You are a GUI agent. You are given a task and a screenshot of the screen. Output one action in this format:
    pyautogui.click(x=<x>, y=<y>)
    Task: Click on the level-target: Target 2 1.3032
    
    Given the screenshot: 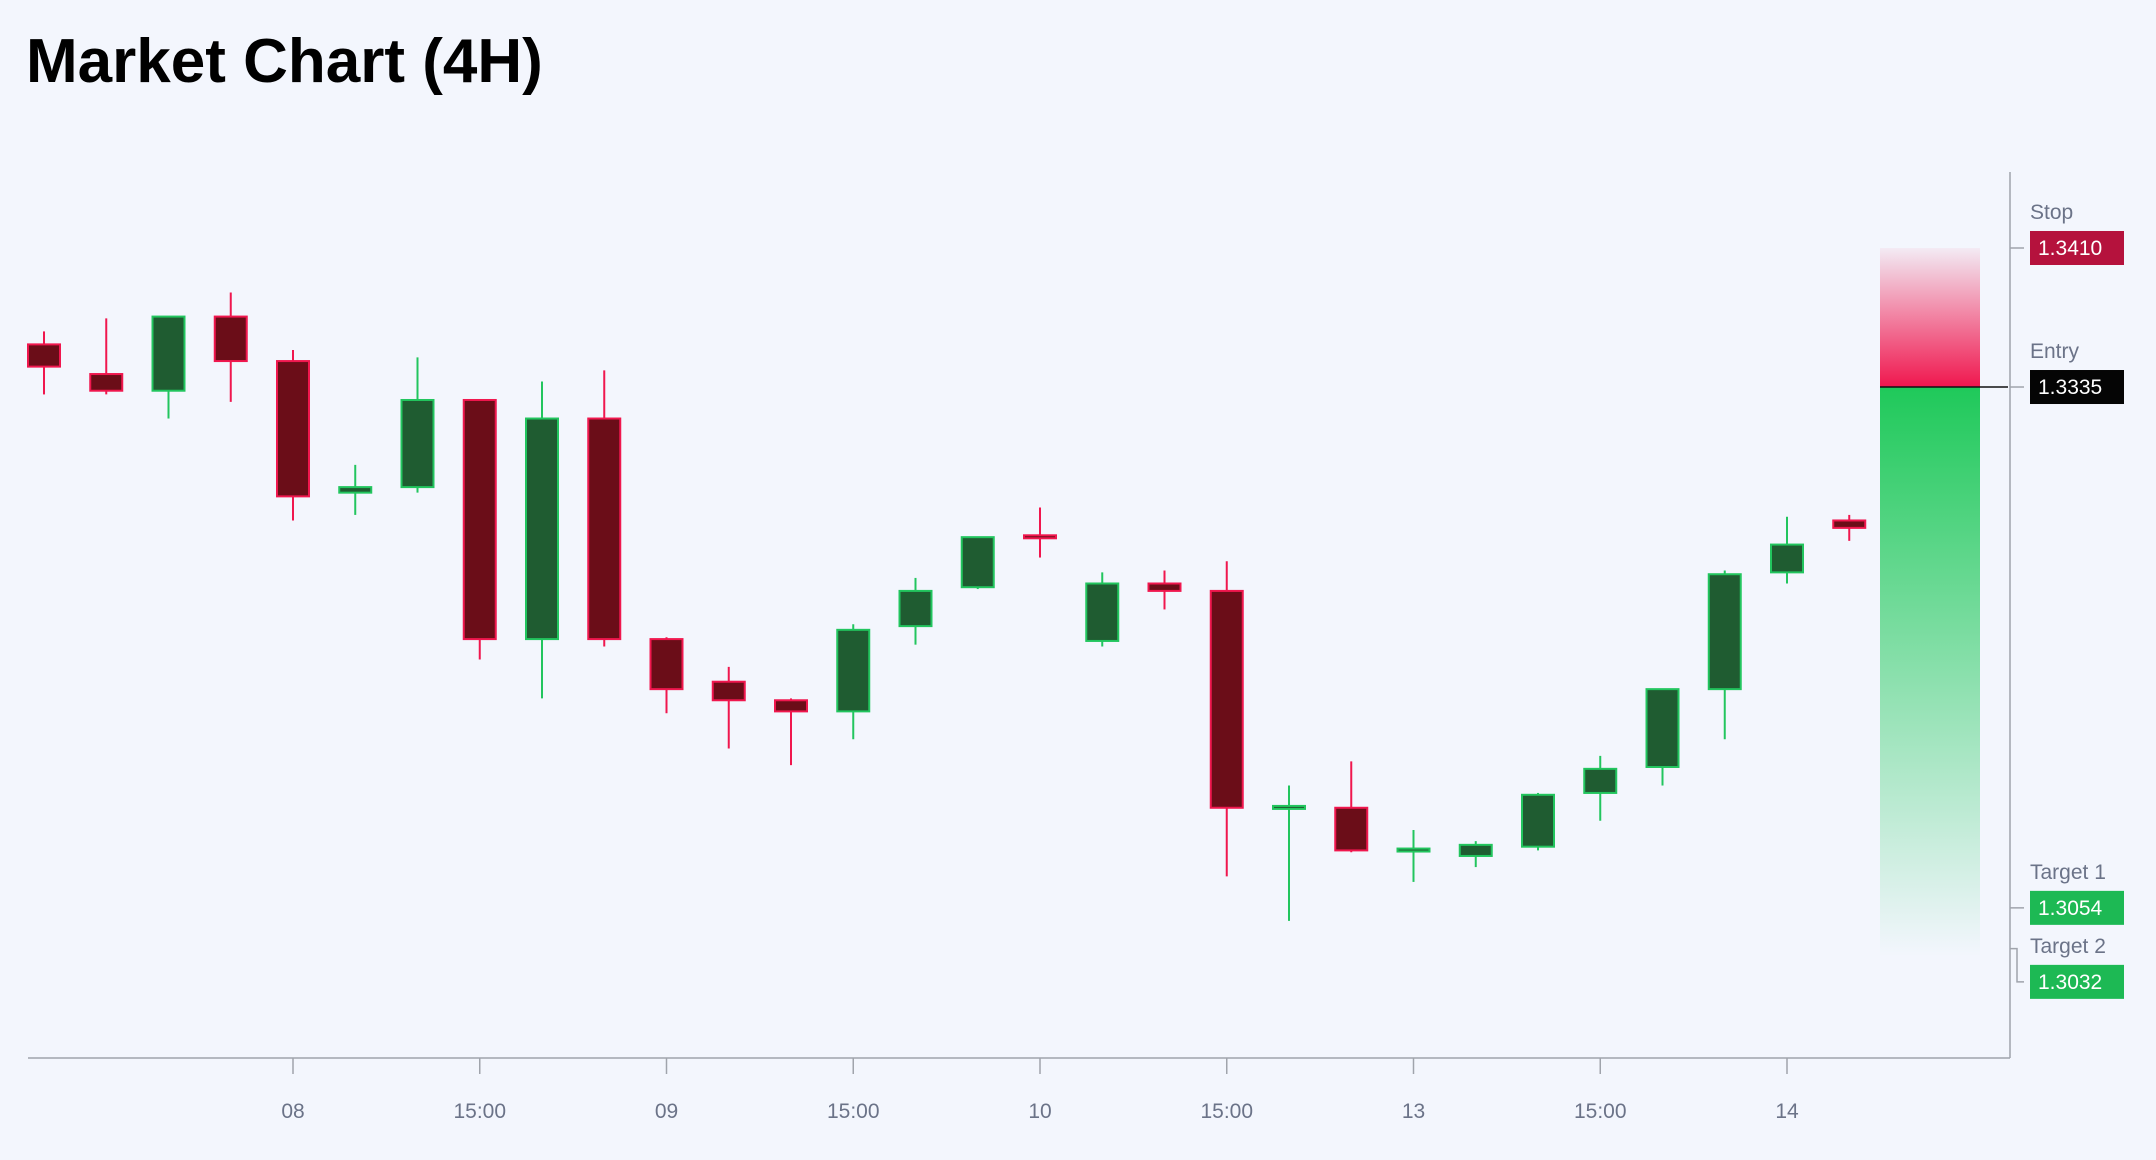 What is the action you would take?
    pyautogui.click(x=2067, y=967)
    